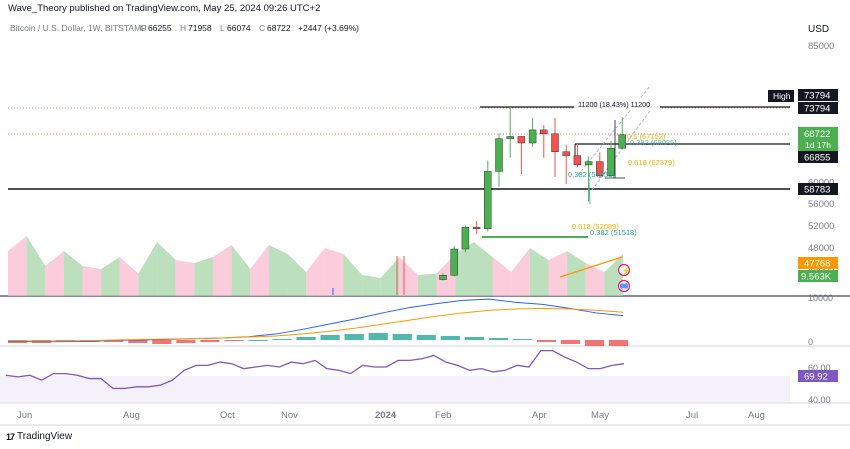 The image size is (850, 449). What do you see at coordinates (821, 204) in the screenshot?
I see `price-tick-label: 56000` at bounding box center [821, 204].